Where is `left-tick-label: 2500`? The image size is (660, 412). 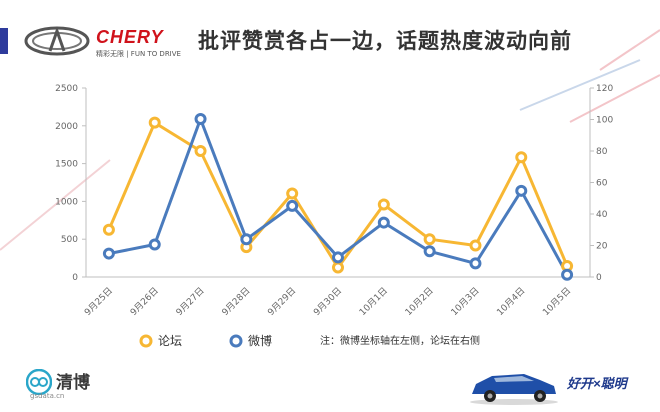 left-tick-label: 2500 is located at coordinates (66, 89).